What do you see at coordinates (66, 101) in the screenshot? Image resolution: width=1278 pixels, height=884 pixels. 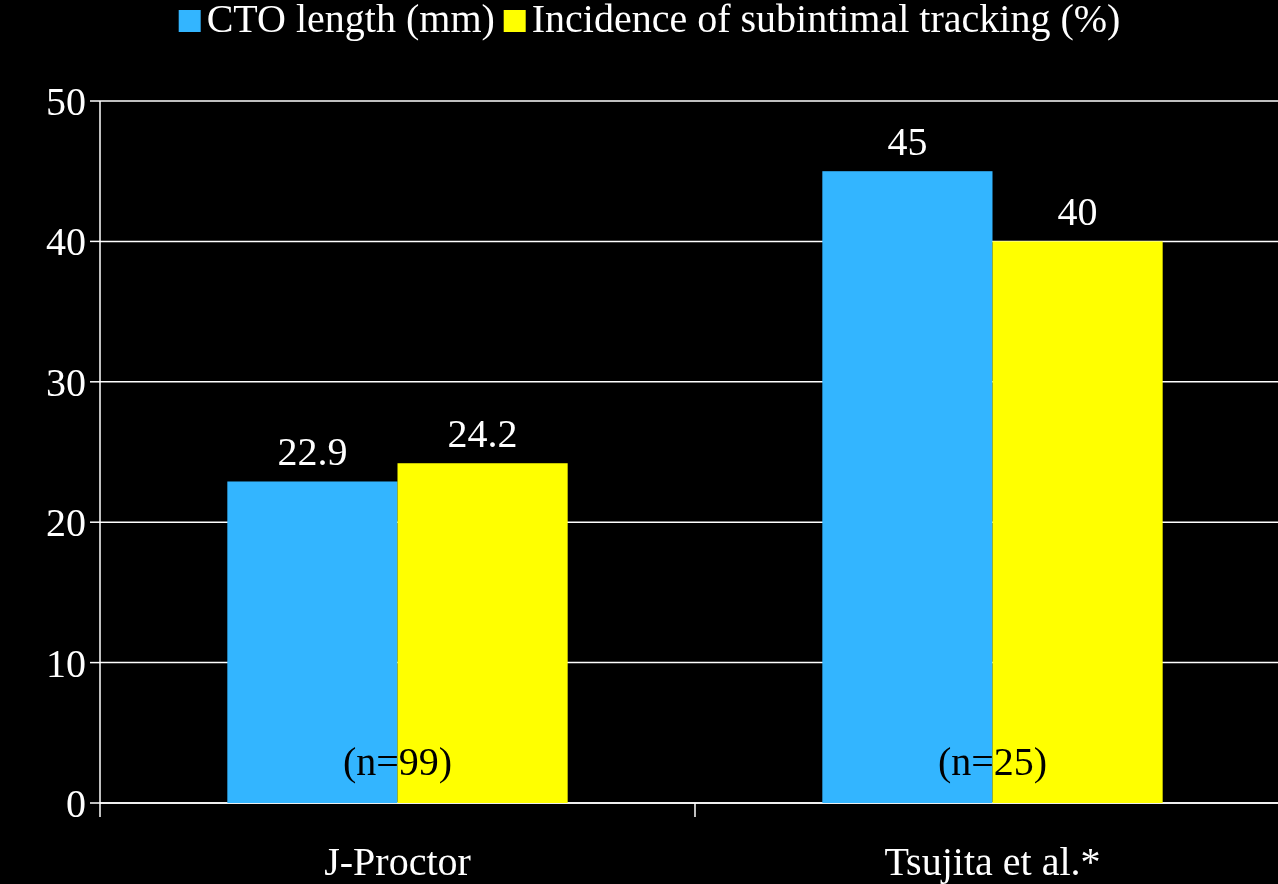 I see `y-tick-label: 50` at bounding box center [66, 101].